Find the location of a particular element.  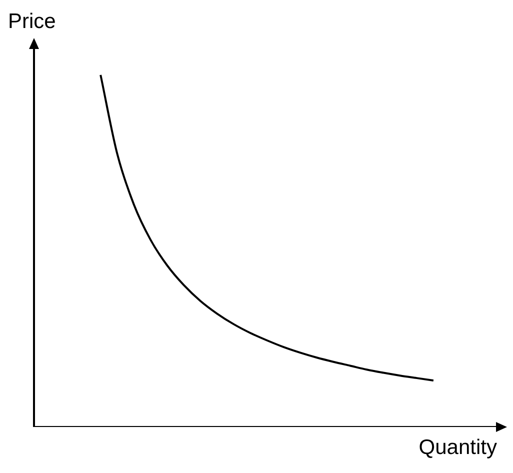

y-axis-title: Price is located at coordinates (32, 22).